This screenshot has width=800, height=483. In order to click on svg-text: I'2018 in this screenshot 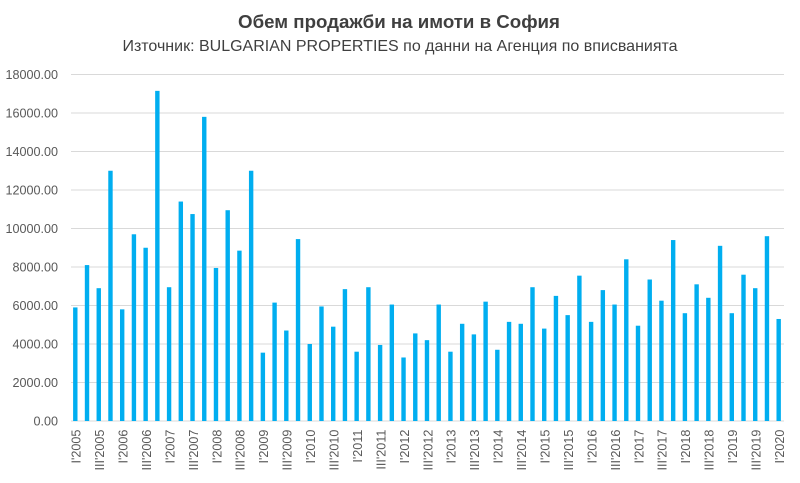, I will do `click(686, 447)`.